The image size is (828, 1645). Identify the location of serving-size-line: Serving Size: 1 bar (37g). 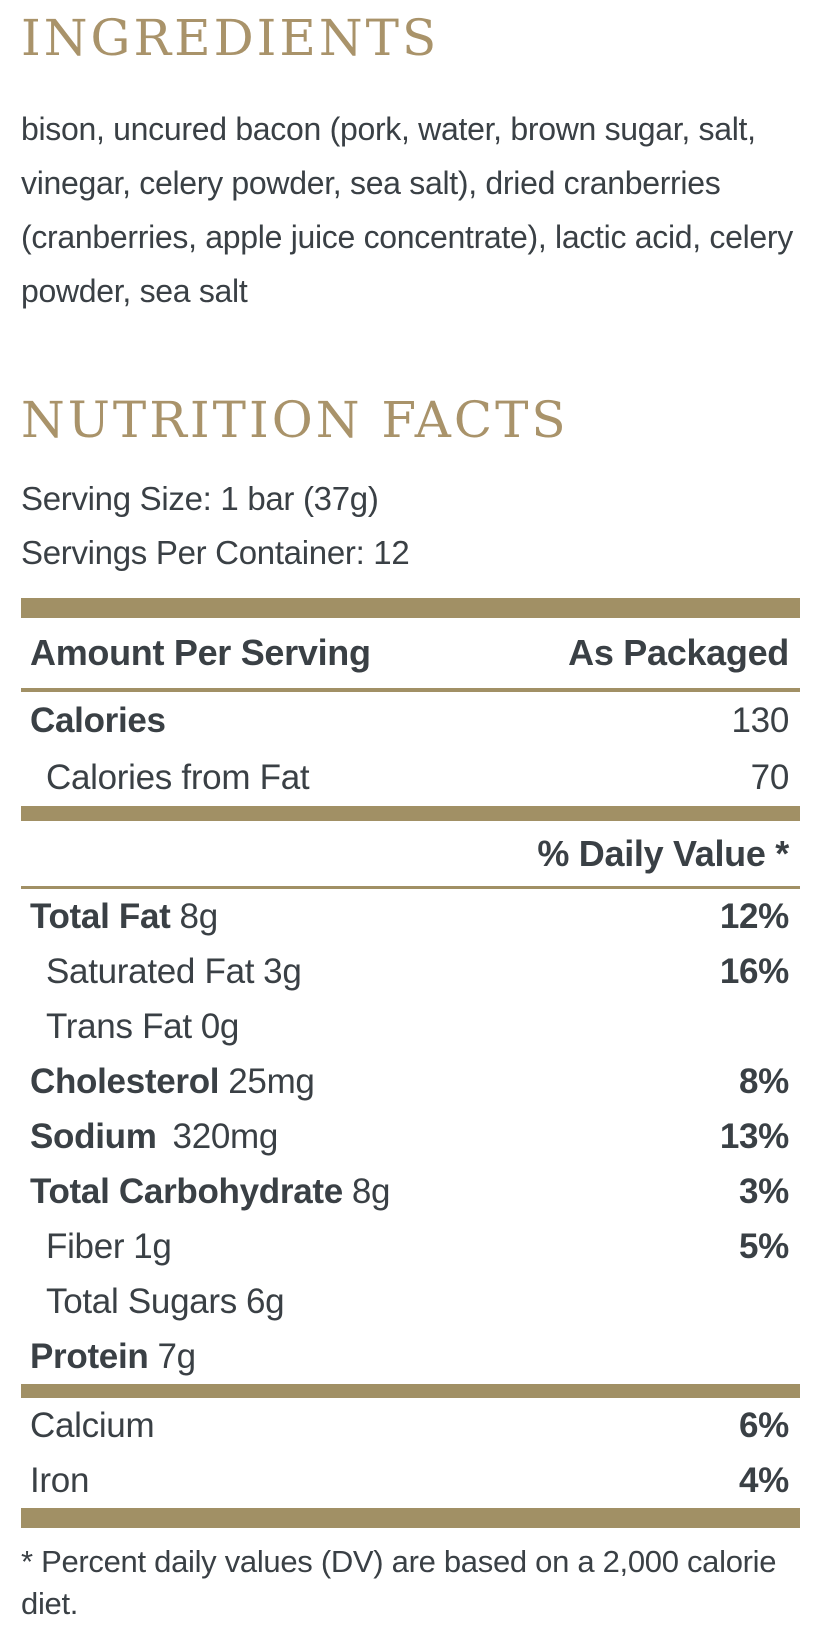
(200, 498).